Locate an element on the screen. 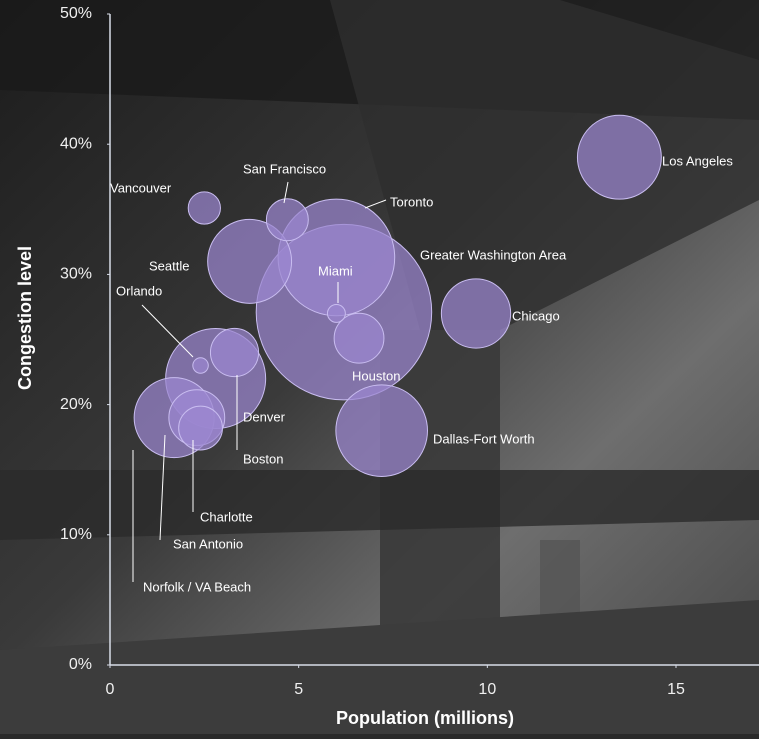  point-label: Vancouver is located at coordinates (141, 187).